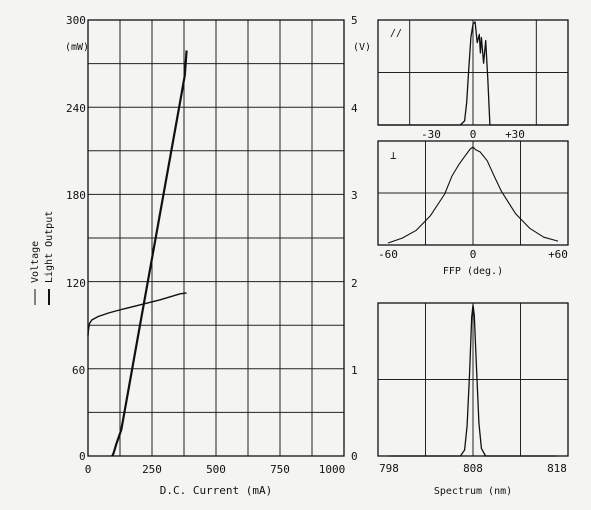 The height and width of the screenshot is (510, 591). I want to click on ffp-perpendicular-frame, so click(473, 193).